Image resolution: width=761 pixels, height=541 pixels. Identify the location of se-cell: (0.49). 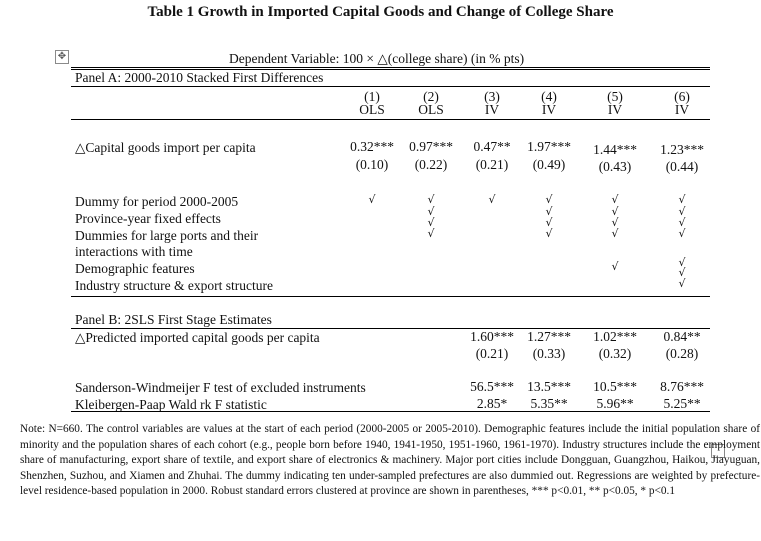
(549, 164).